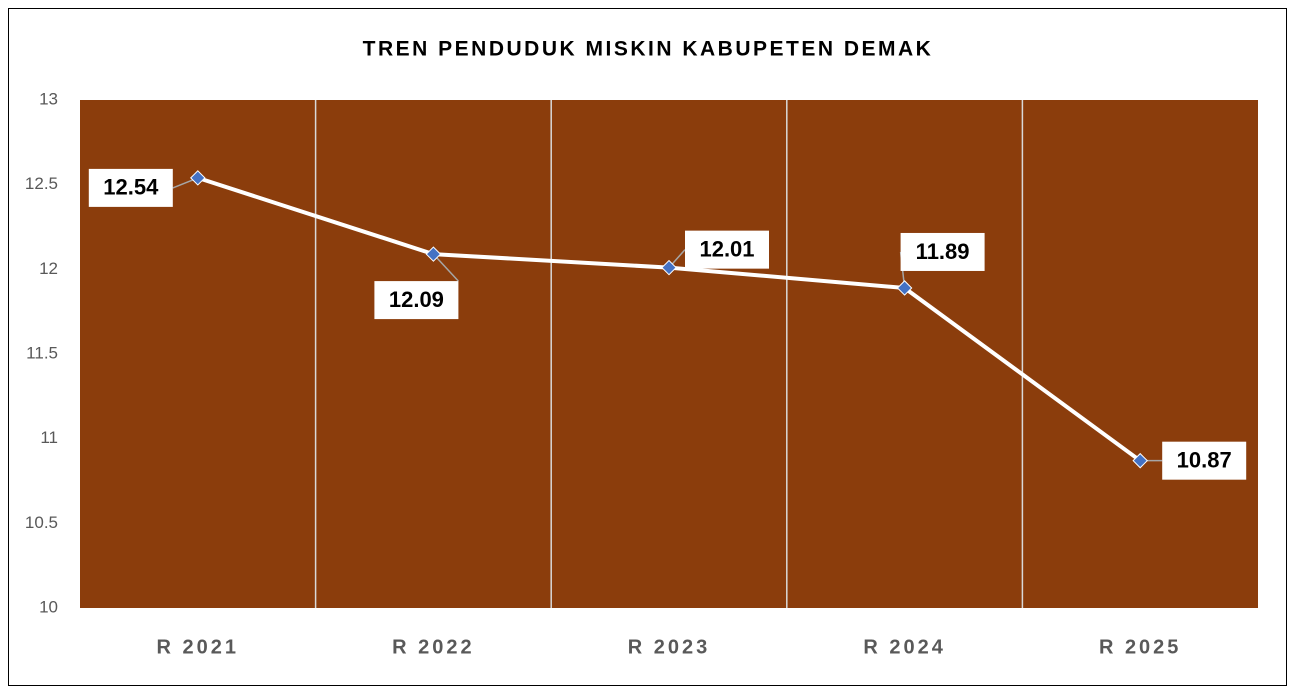 Image resolution: width=1295 pixels, height=696 pixels. What do you see at coordinates (49, 437) in the screenshot?
I see `y-tick-label: 11` at bounding box center [49, 437].